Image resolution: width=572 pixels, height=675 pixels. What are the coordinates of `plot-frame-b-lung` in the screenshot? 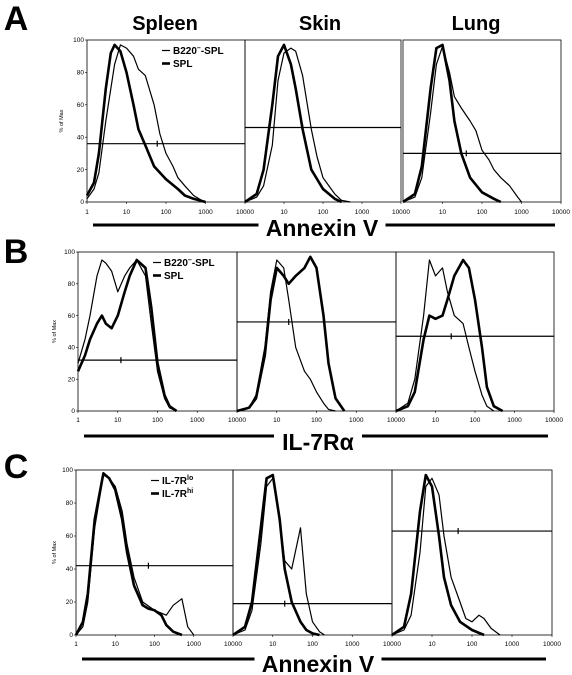 It's located at (475, 331).